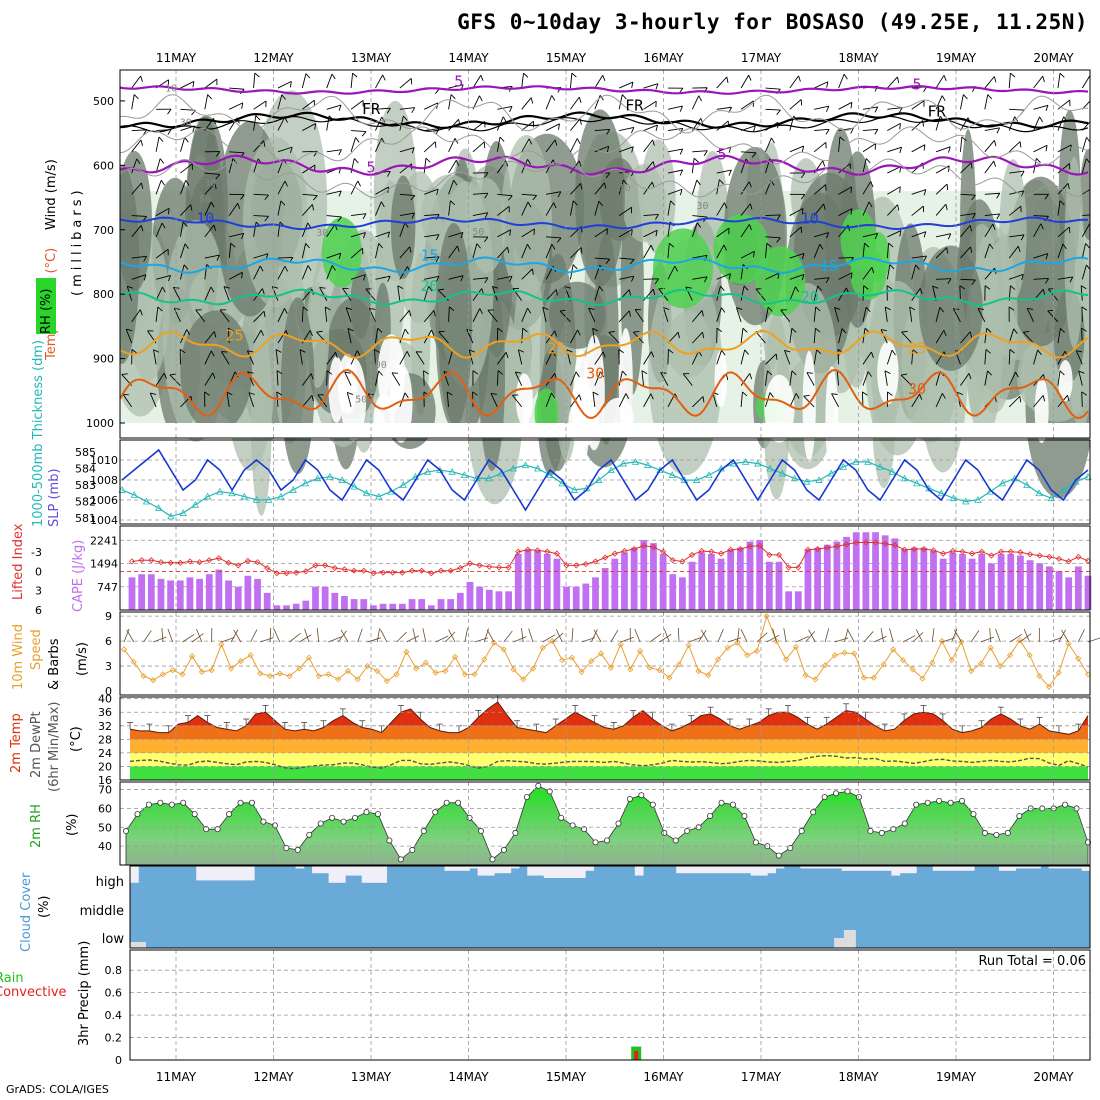 The width and height of the screenshot is (1100, 1100). What do you see at coordinates (103, 359) in the screenshot?
I see `pressure-tick-label: 900` at bounding box center [103, 359].